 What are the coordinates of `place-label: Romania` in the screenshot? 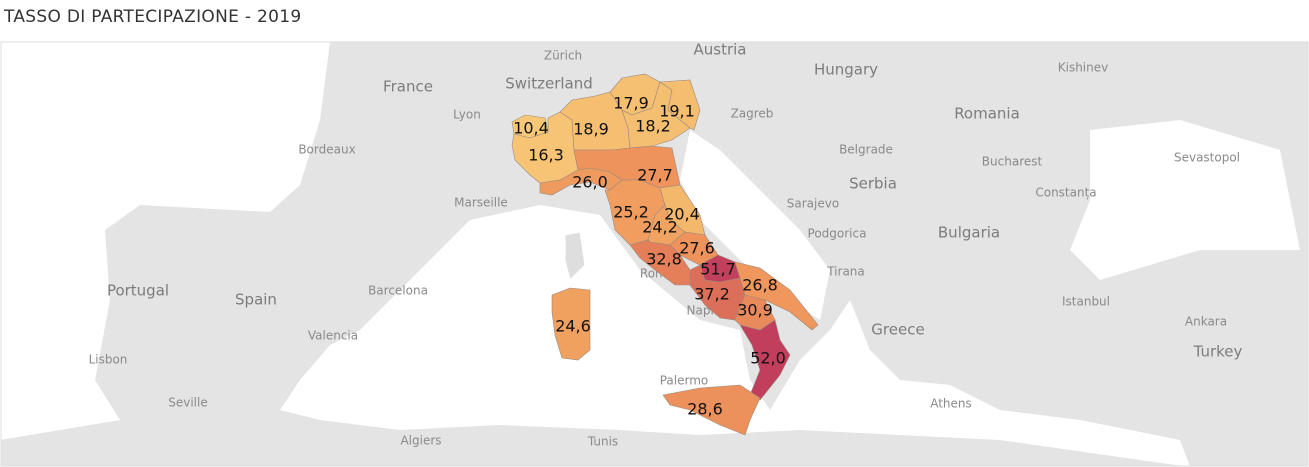 It's located at (987, 114).